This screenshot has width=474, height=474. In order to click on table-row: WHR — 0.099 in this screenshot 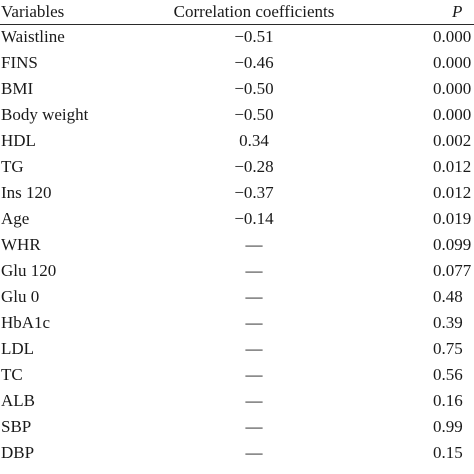, I will do `click(237, 245)`.